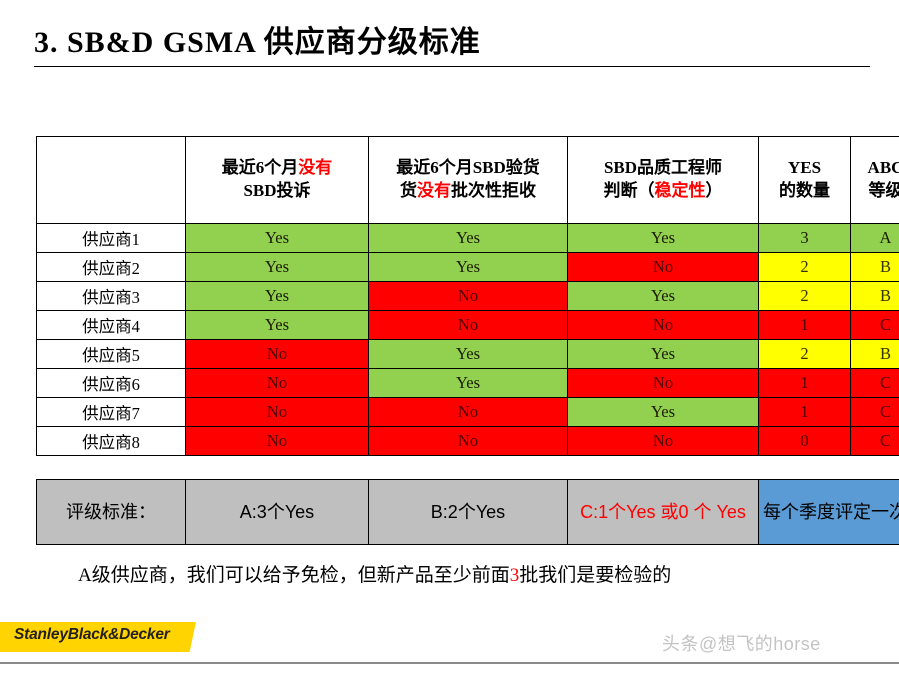 This screenshot has height=676, width=899. Describe the element at coordinates (883, 168) in the screenshot. I see `header-c6-line1: ABC` at that location.